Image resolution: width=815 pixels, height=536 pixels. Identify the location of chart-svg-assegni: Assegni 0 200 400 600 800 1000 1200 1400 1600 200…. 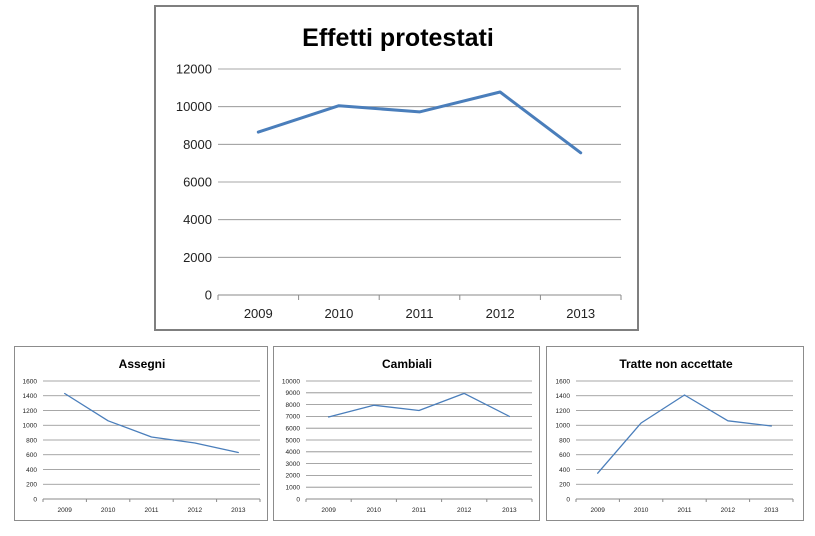
(142, 435).